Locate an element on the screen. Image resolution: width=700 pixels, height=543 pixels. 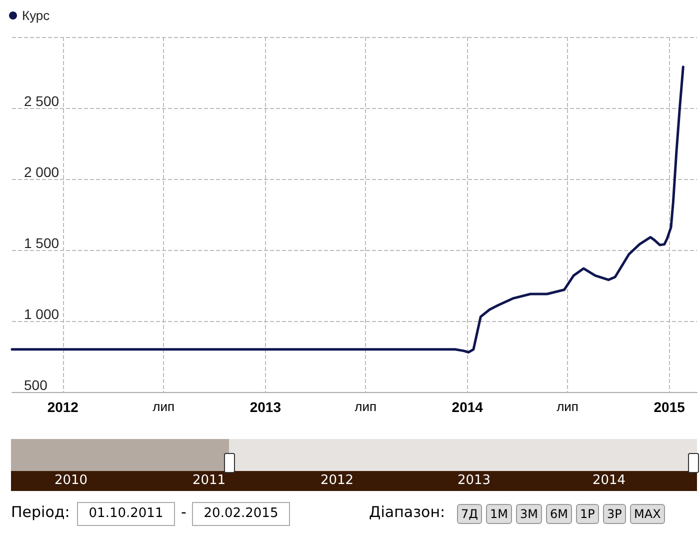
range-button: 6М is located at coordinates (559, 514).